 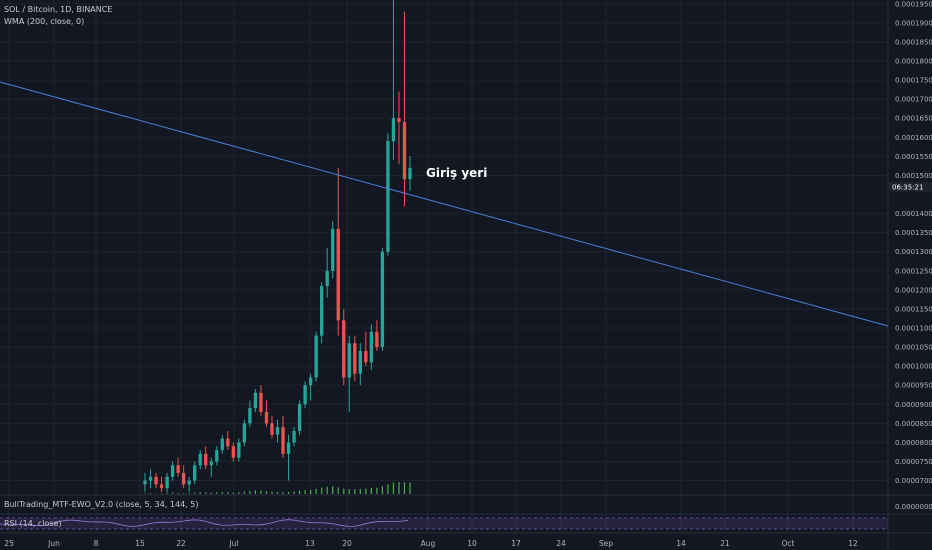 I want to click on x-tick-label: 21, so click(x=725, y=543).